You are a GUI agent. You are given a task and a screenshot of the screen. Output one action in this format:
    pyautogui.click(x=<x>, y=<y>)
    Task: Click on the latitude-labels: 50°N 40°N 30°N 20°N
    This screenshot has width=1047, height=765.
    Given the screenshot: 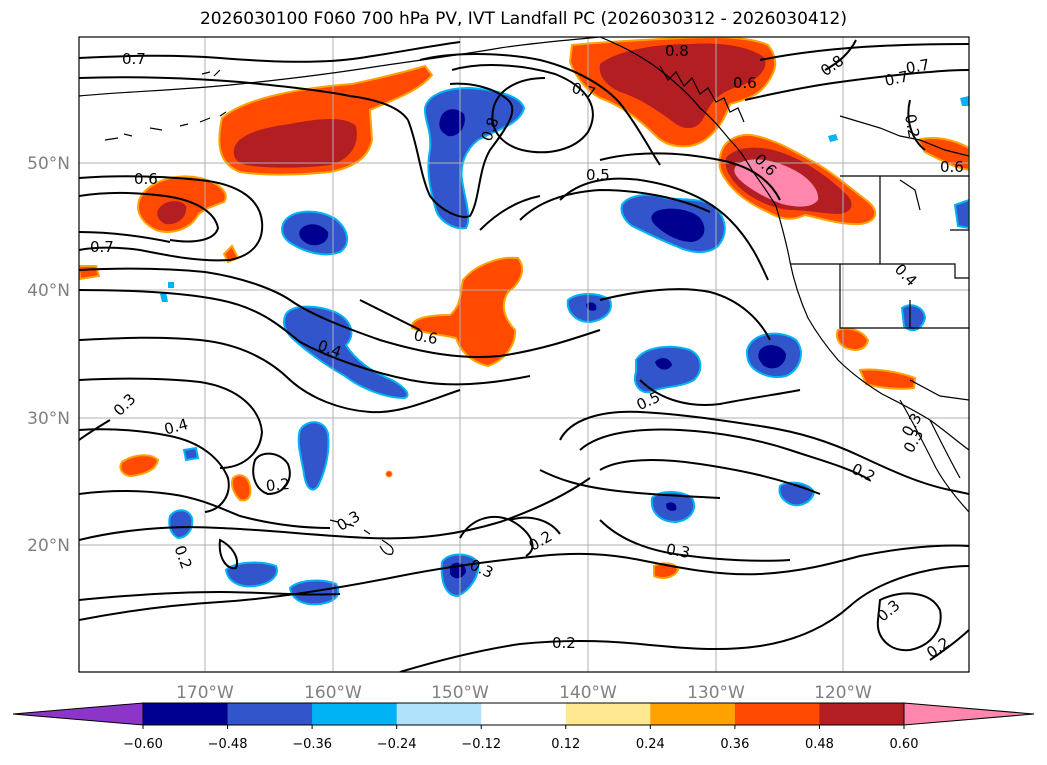 What is the action you would take?
    pyautogui.click(x=48, y=355)
    